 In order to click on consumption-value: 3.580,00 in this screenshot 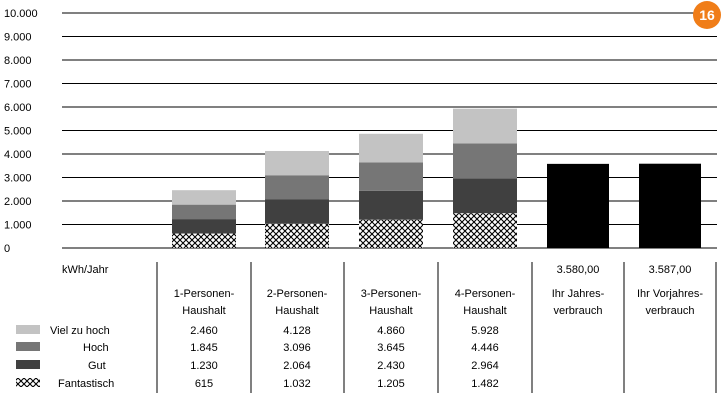, I will do `click(578, 270)`.